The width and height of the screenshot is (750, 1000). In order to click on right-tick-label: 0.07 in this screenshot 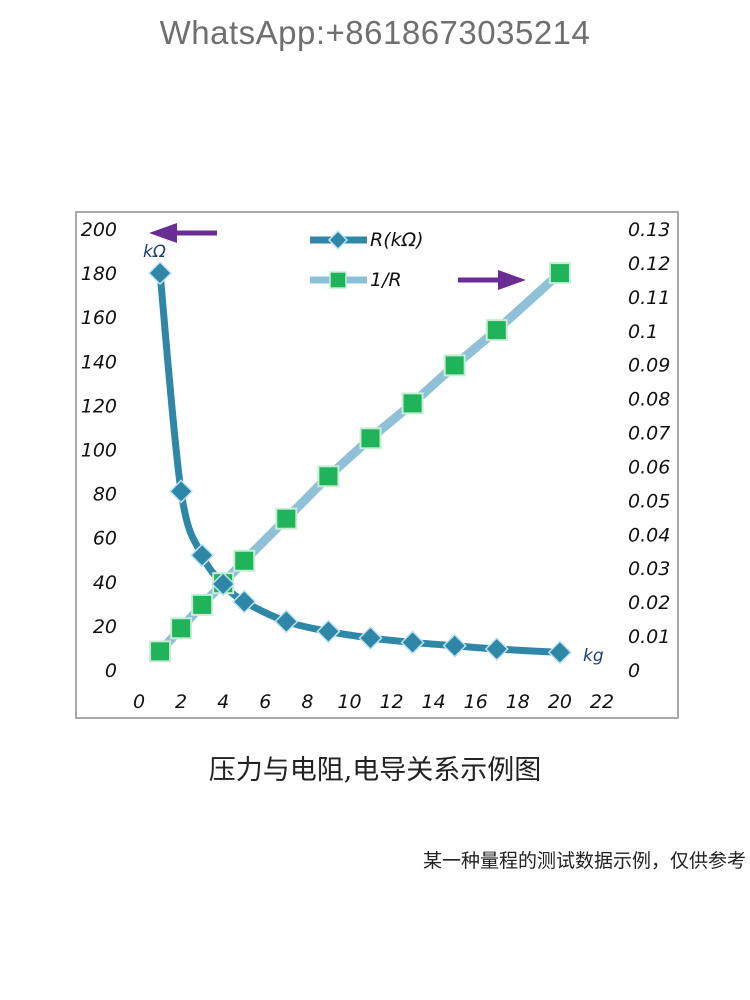, I will do `click(649, 434)`.